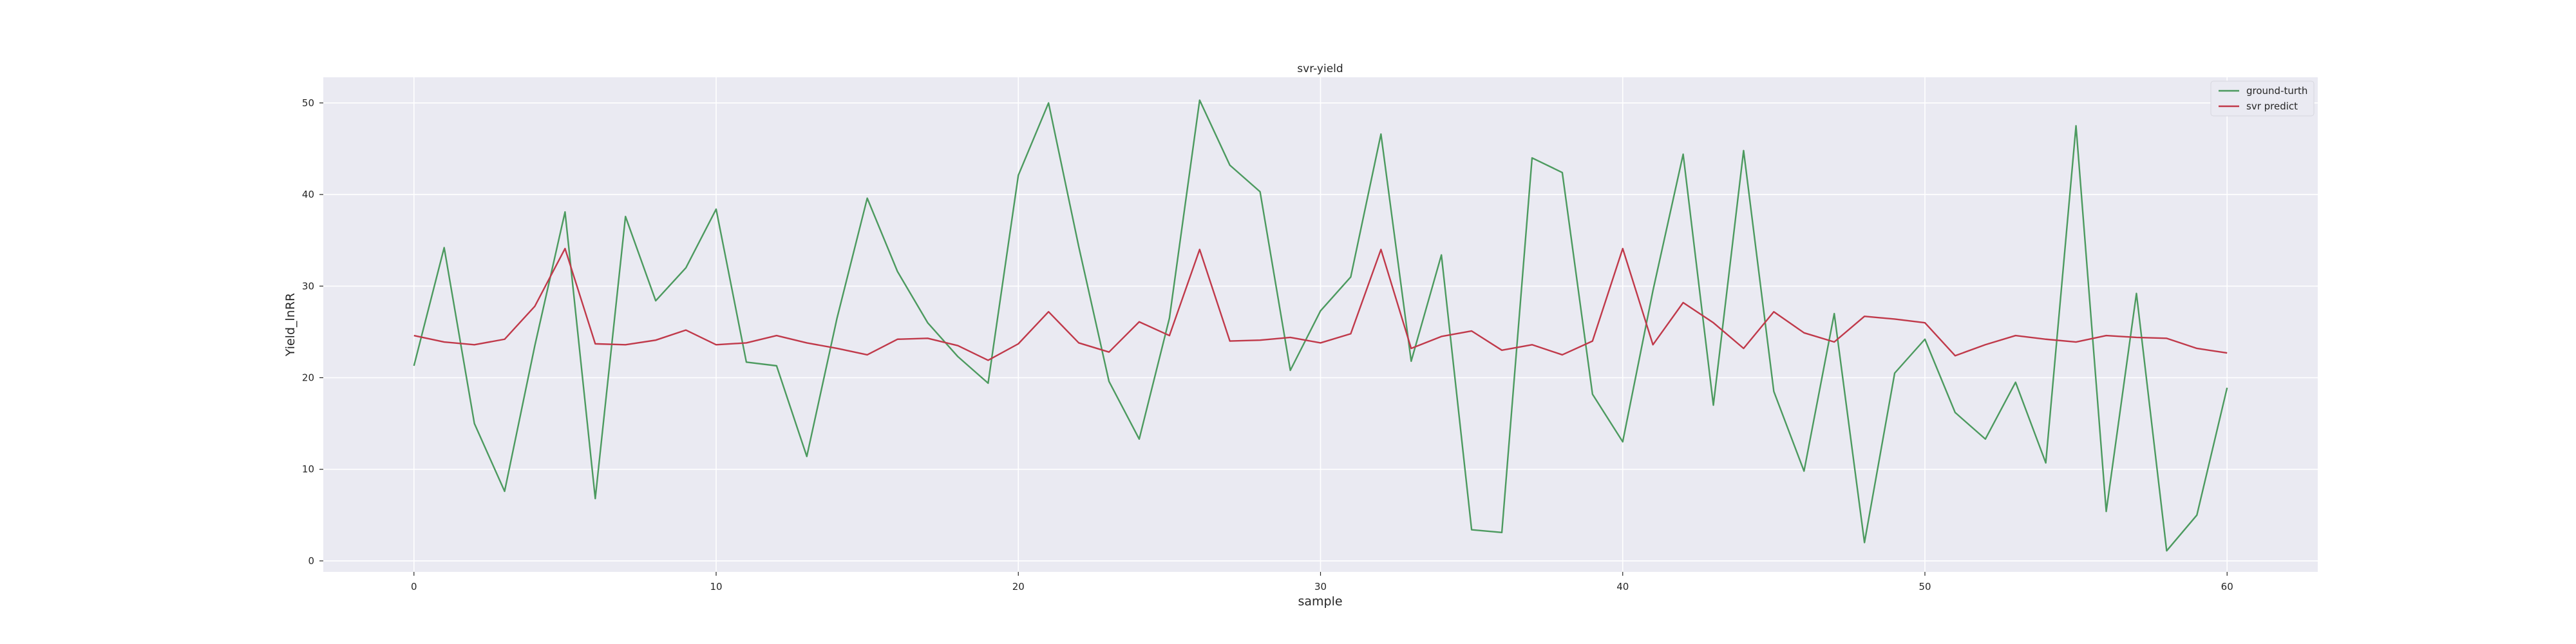  Describe the element at coordinates (311, 561) in the screenshot. I see `y-tick-label: 0` at that location.